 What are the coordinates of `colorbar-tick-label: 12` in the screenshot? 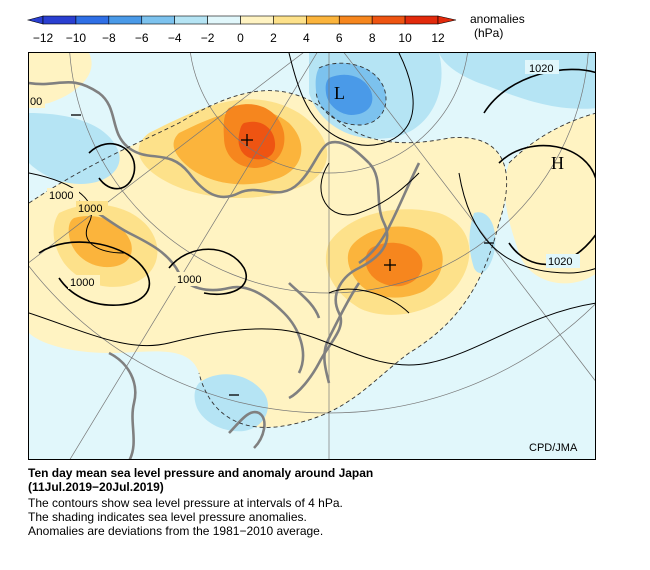 It's located at (438, 38).